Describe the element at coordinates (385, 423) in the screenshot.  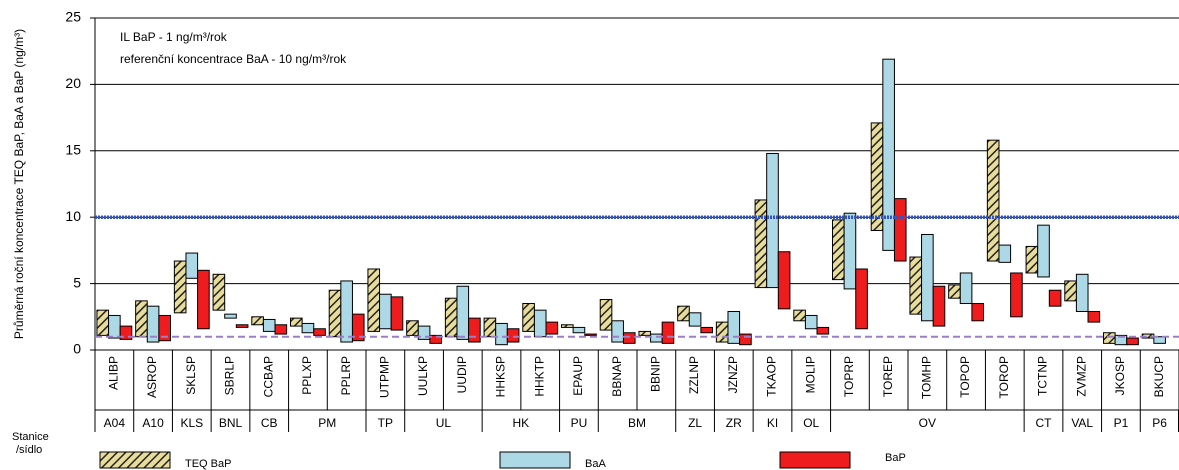
I see `group-label: TP` at that location.